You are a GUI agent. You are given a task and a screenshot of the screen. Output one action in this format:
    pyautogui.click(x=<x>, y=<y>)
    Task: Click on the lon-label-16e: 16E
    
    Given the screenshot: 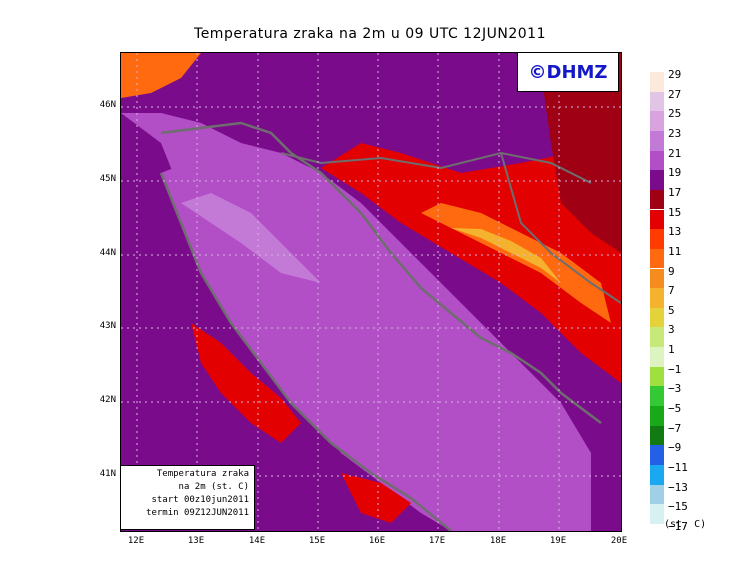 What is the action you would take?
    pyautogui.click(x=377, y=541)
    